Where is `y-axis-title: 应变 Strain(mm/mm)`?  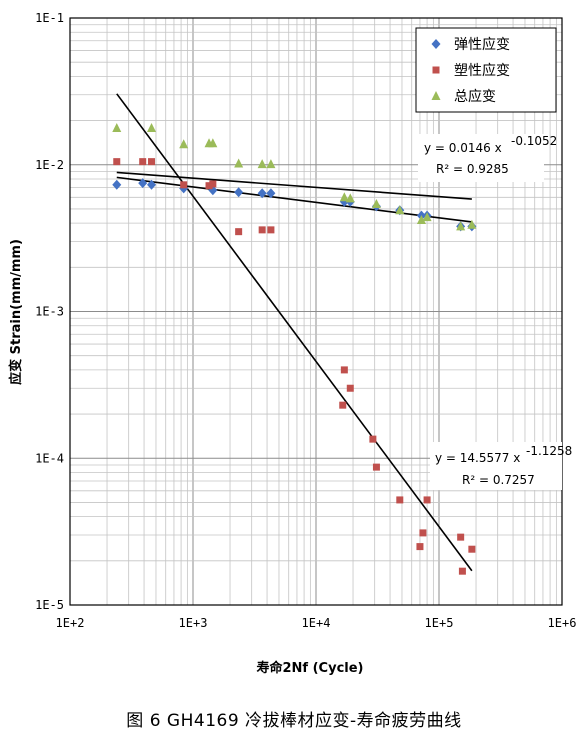 y-axis-title: 应变 Strain(mm/mm) is located at coordinates (16, 312).